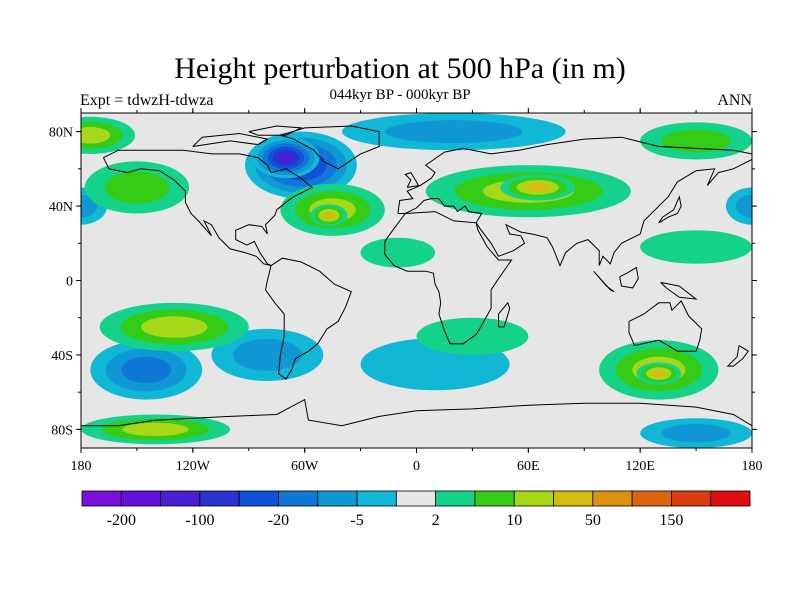 The width and height of the screenshot is (800, 600). What do you see at coordinates (62, 356) in the screenshot?
I see `lat-tick-label: 40S` at bounding box center [62, 356].